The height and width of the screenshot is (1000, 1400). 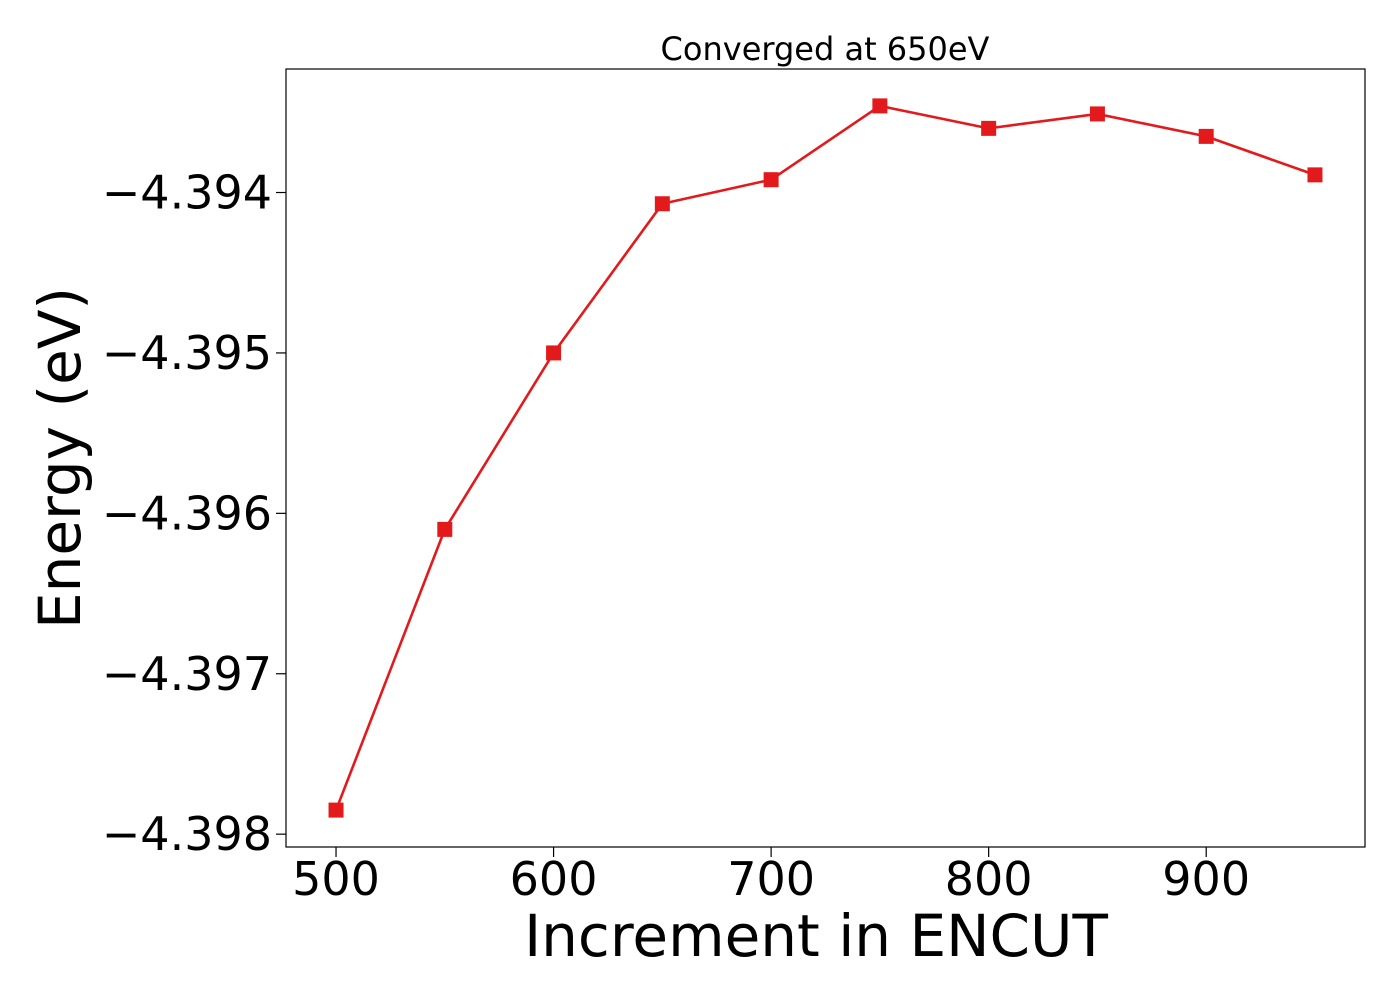 What do you see at coordinates (816, 936) in the screenshot?
I see `x-axis-label: Increment in ENCUT` at bounding box center [816, 936].